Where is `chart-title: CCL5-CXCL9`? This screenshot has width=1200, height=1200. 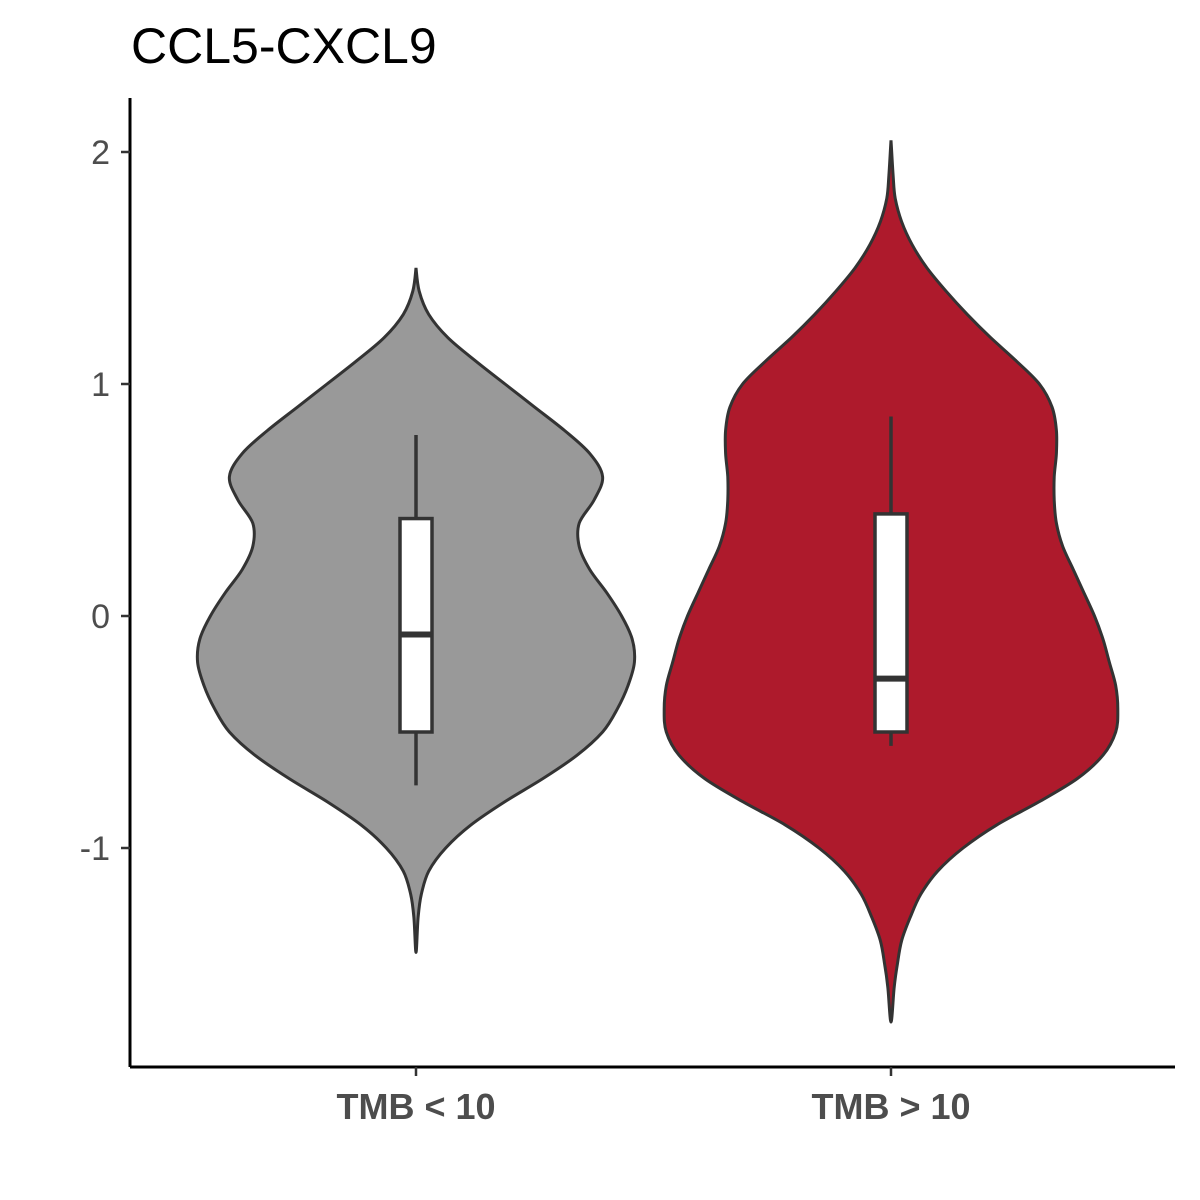 chart-title: CCL5-CXCL9 is located at coordinates (284, 46).